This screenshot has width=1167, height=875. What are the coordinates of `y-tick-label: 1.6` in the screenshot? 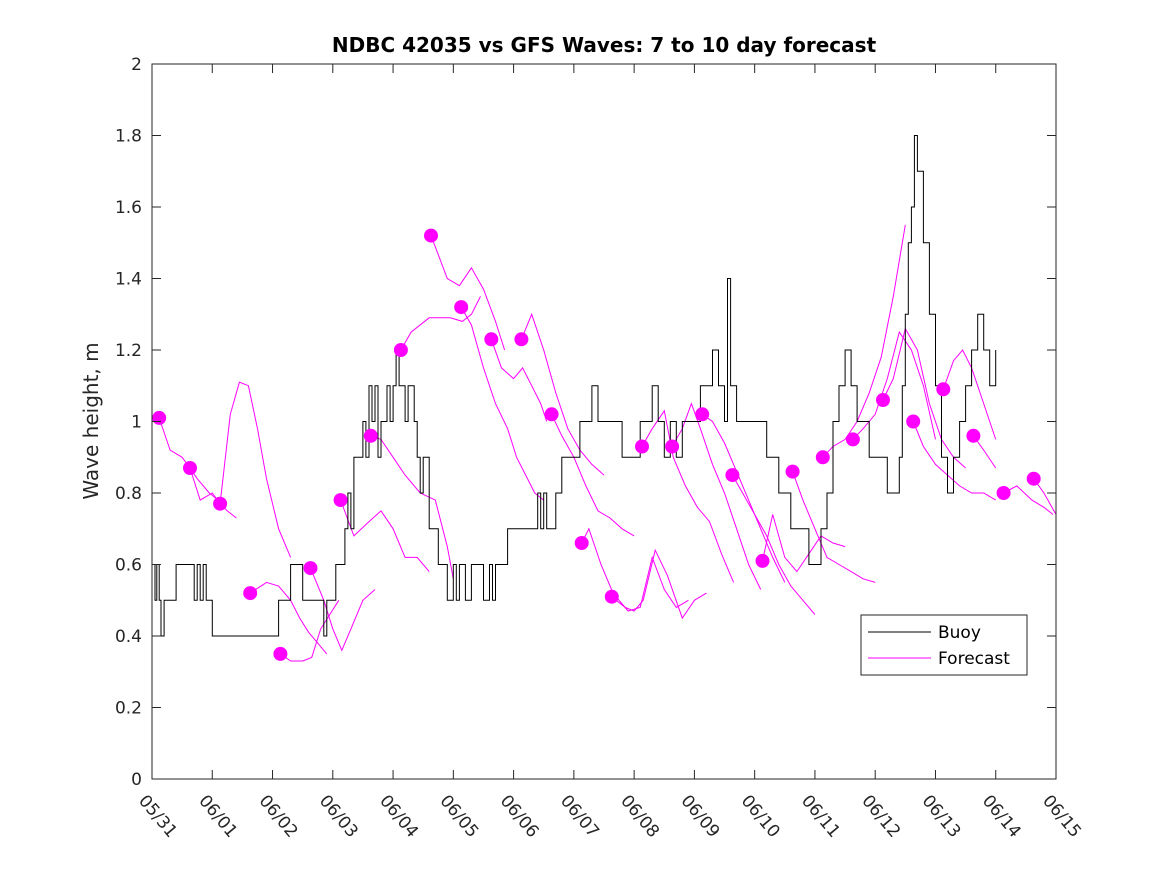 It's located at (128, 208).